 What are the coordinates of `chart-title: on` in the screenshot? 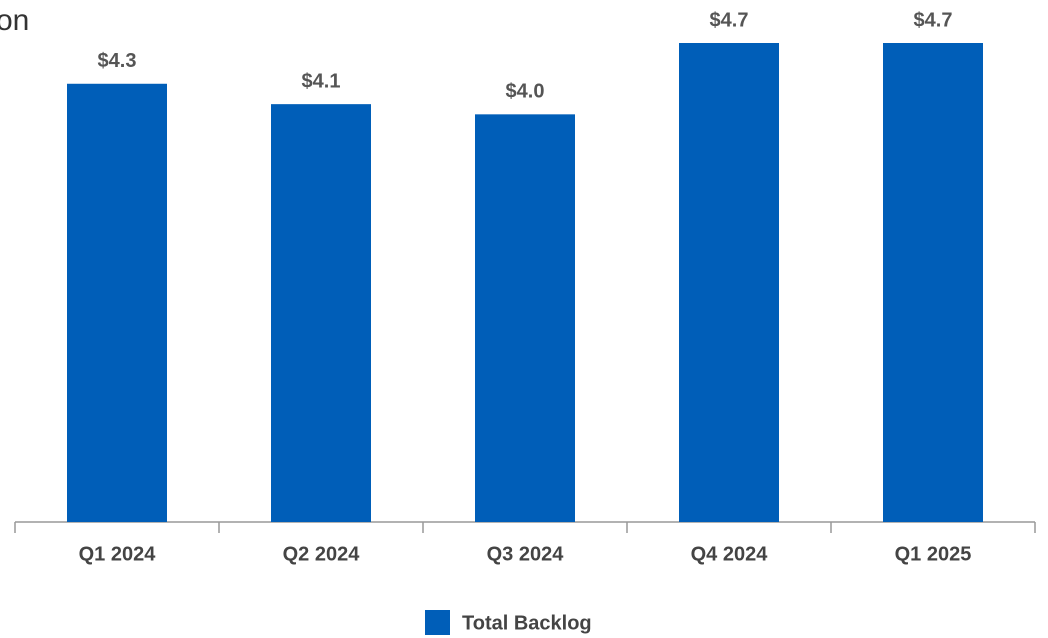 It's located at (14, 20).